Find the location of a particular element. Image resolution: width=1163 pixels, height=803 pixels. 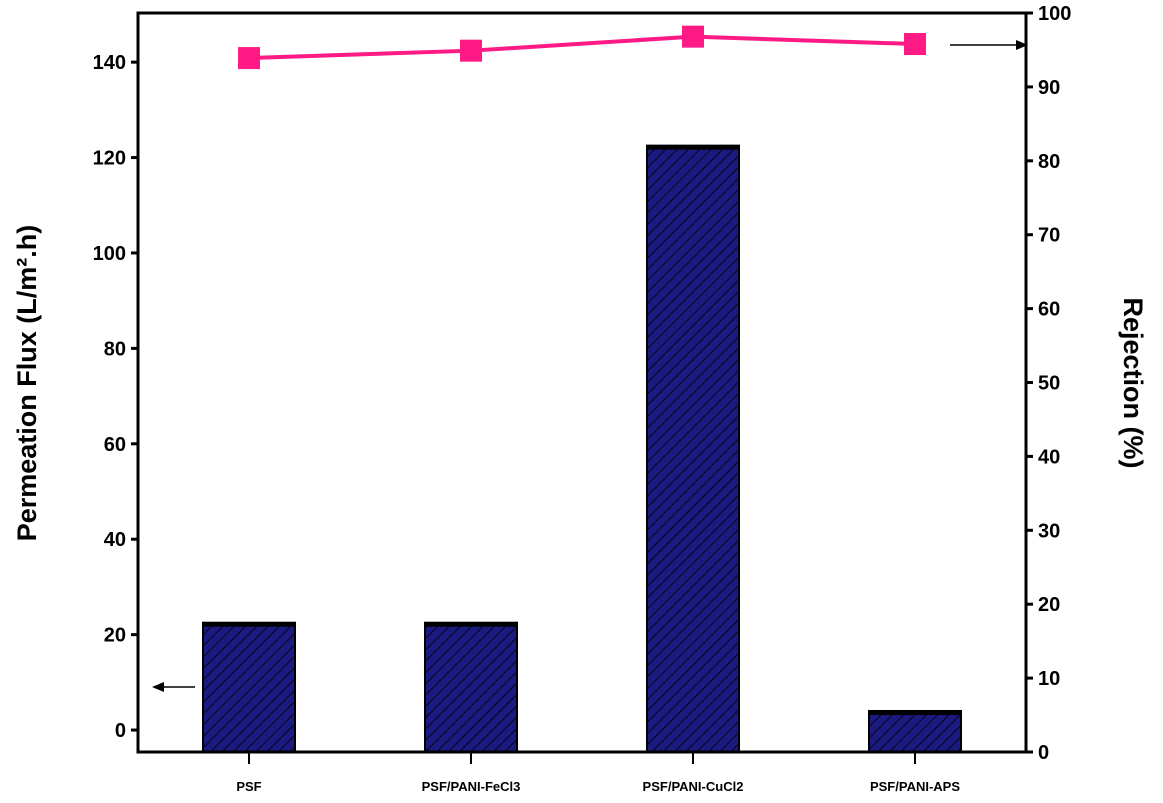

right-tick-label: 40 is located at coordinates (1049, 457).